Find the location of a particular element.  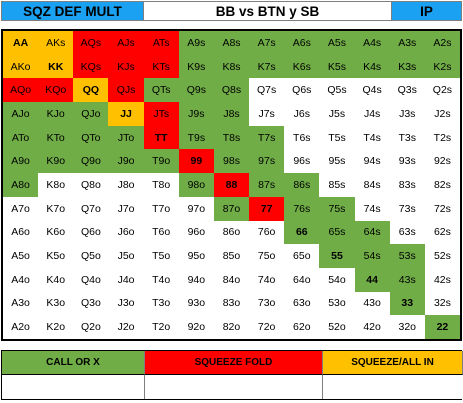

hand-cell: Q8o is located at coordinates (91, 185).